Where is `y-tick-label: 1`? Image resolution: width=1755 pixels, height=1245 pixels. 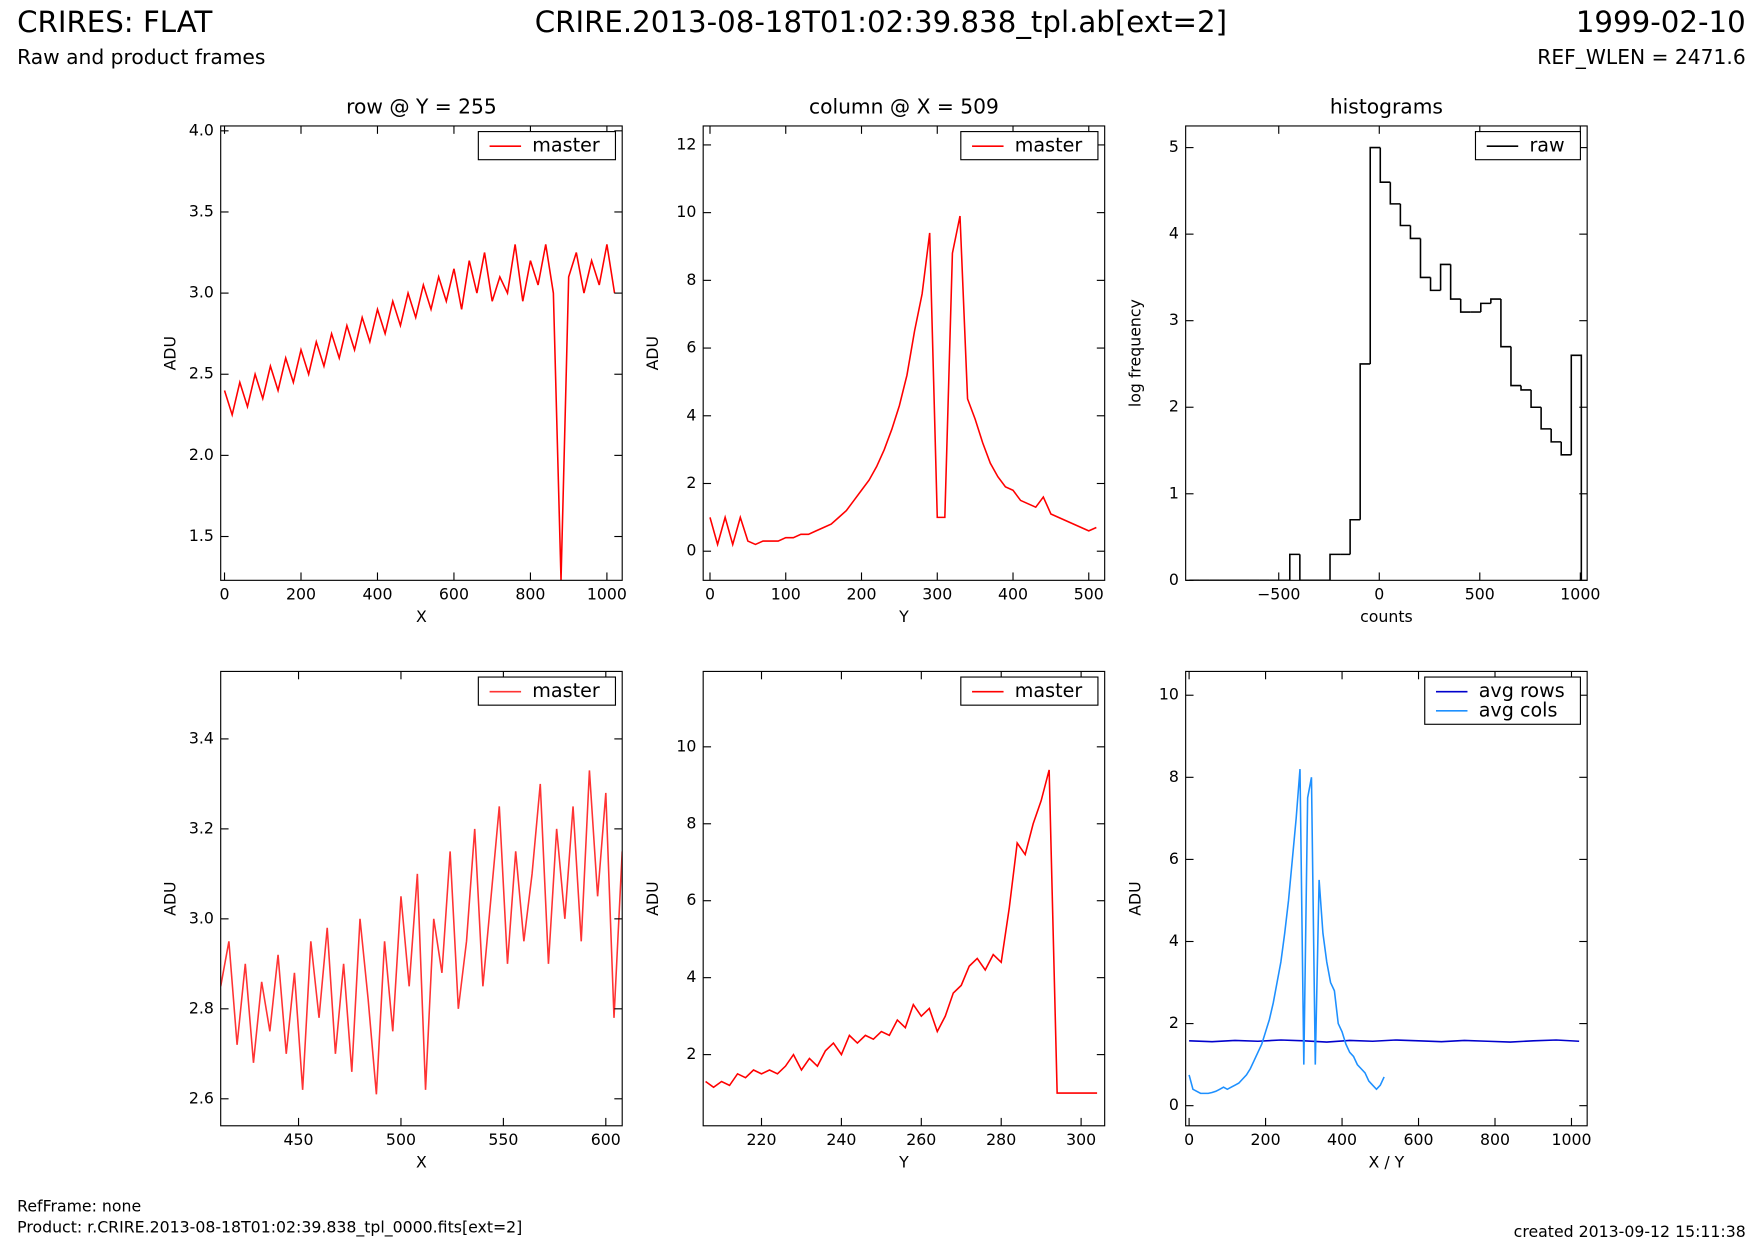 y-tick-label: 1 is located at coordinates (1174, 492).